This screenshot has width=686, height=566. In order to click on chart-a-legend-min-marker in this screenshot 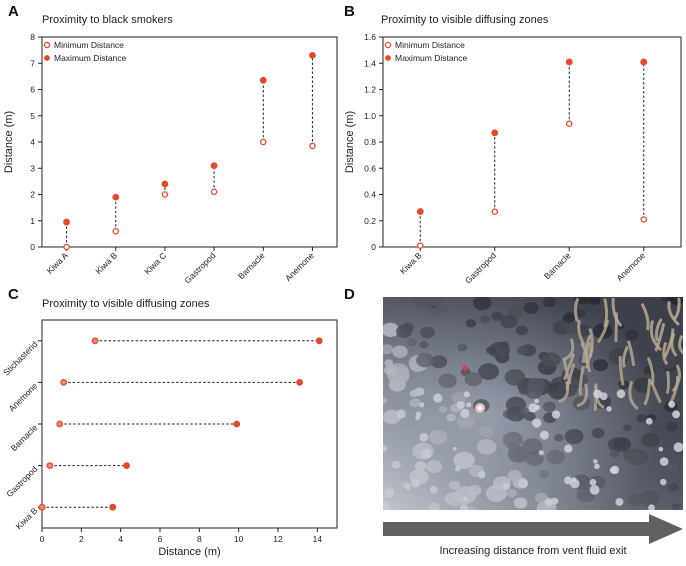, I will do `click(47, 45)`.